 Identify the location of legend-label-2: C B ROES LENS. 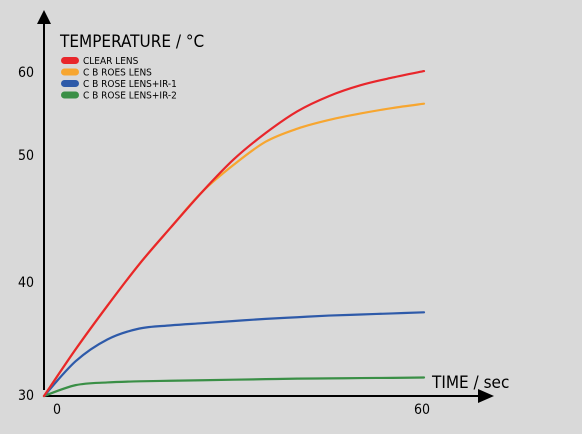
(117, 73).